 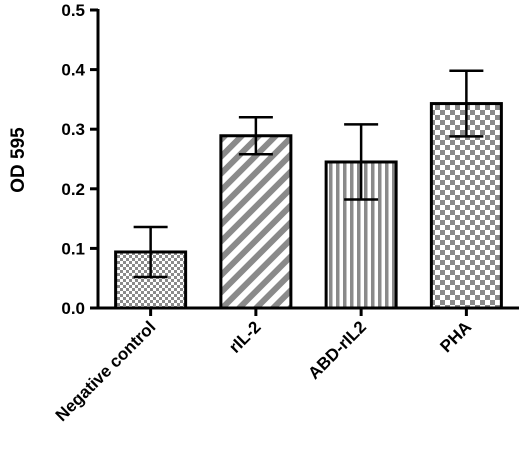 What do you see at coordinates (244, 336) in the screenshot?
I see `x-tick-label: rIL-2` at bounding box center [244, 336].